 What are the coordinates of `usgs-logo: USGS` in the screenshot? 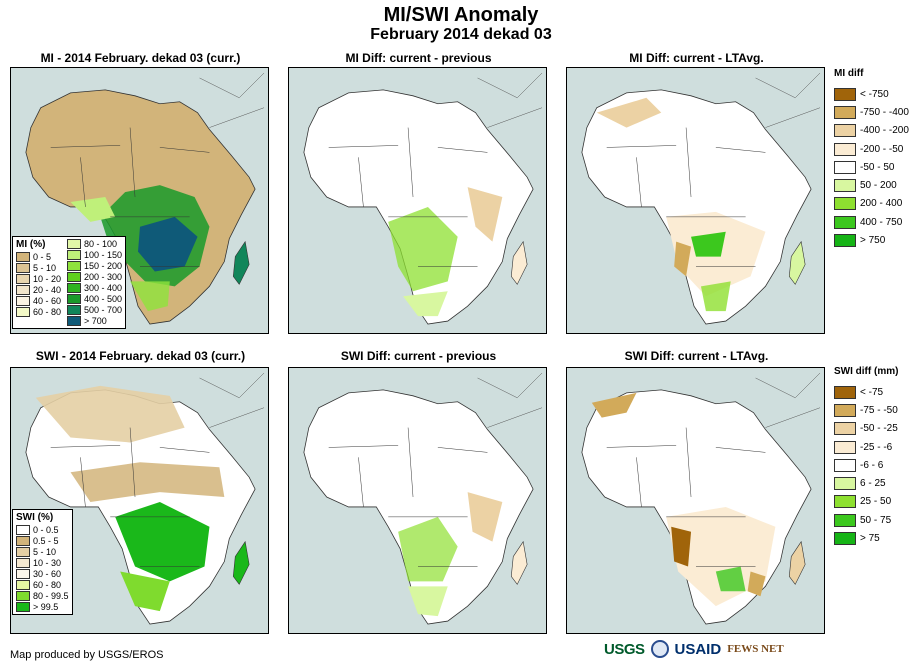 It's located at (624, 649).